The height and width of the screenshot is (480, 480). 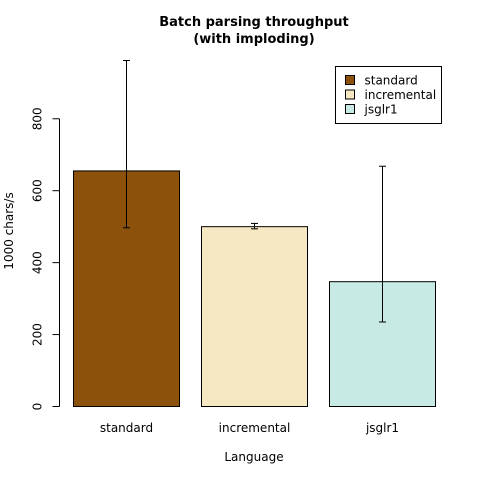 I want to click on chart-title-line-1: Batch parsing throughput, so click(x=254, y=22).